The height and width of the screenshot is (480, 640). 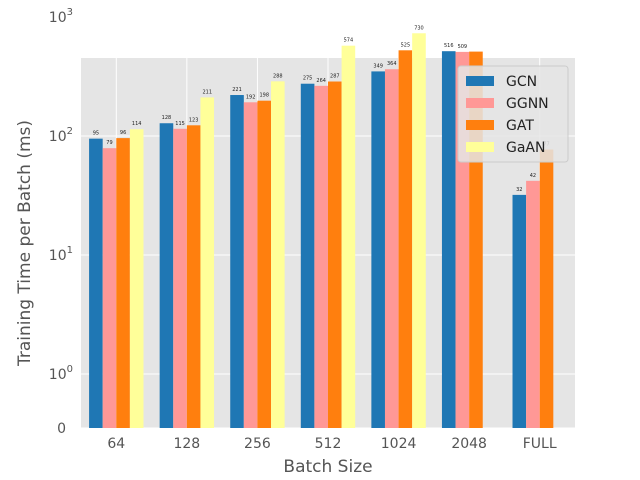 What do you see at coordinates (480, 125) in the screenshot?
I see `legend-swatch-gat` at bounding box center [480, 125].